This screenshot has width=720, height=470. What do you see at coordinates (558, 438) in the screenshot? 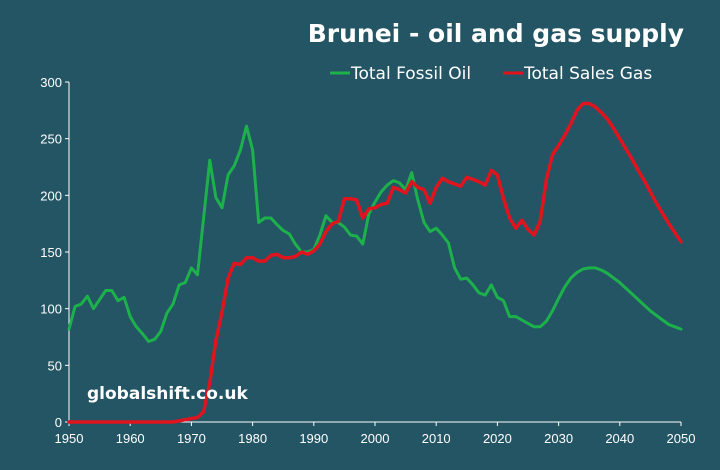
I see `x-tick-label: 2030` at bounding box center [558, 438].